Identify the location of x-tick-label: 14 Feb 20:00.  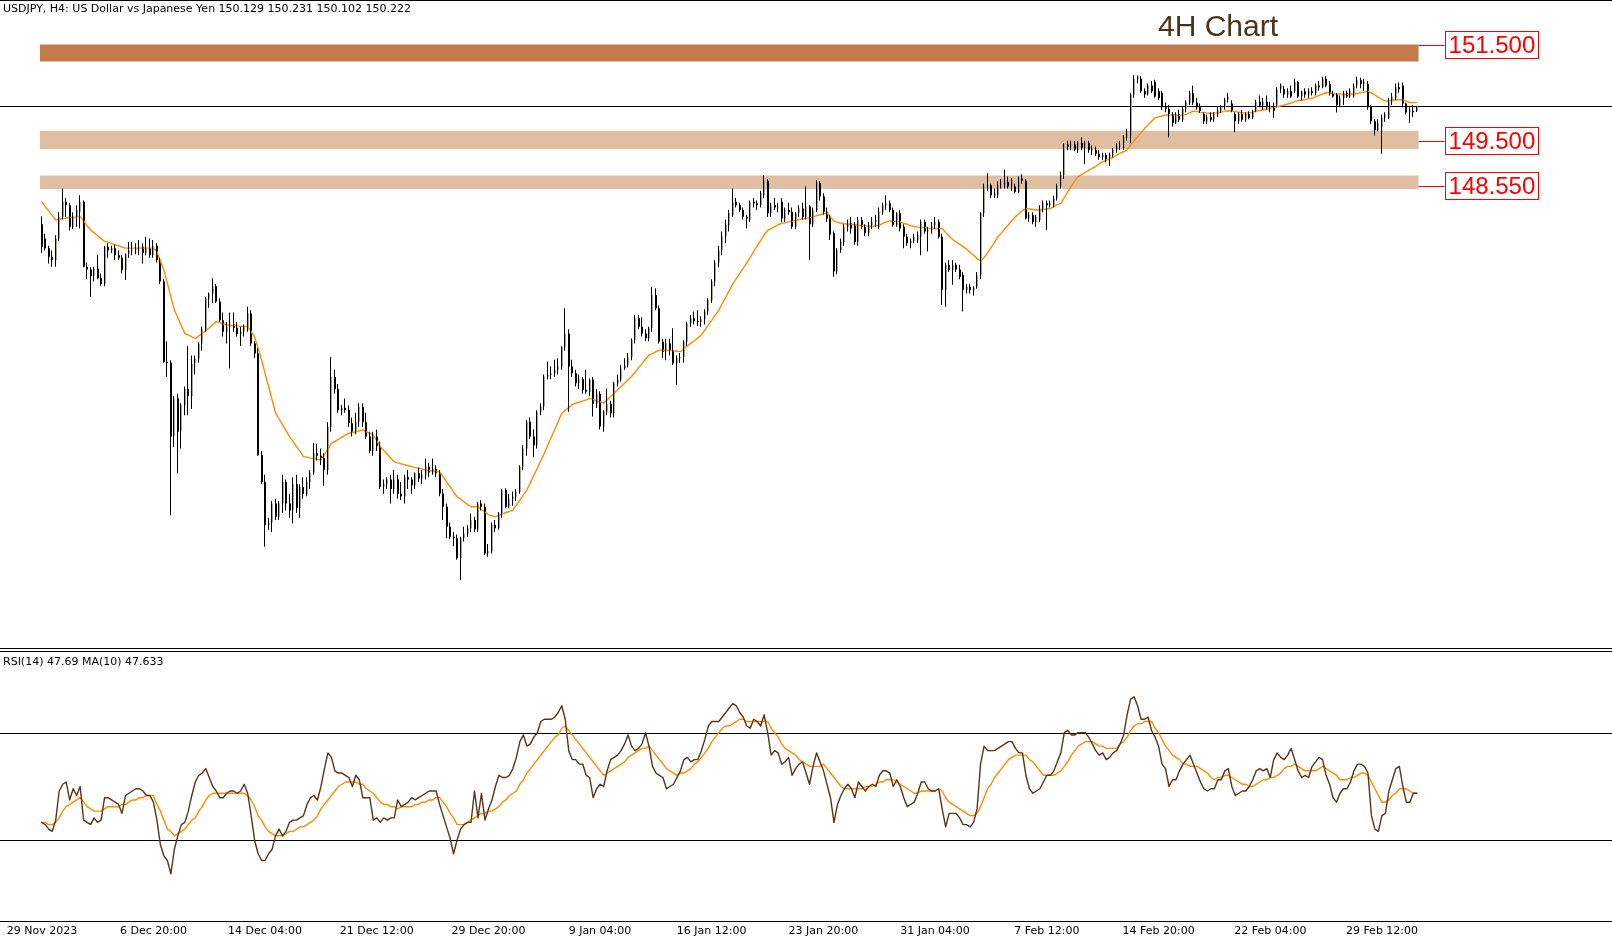
(1158, 930).